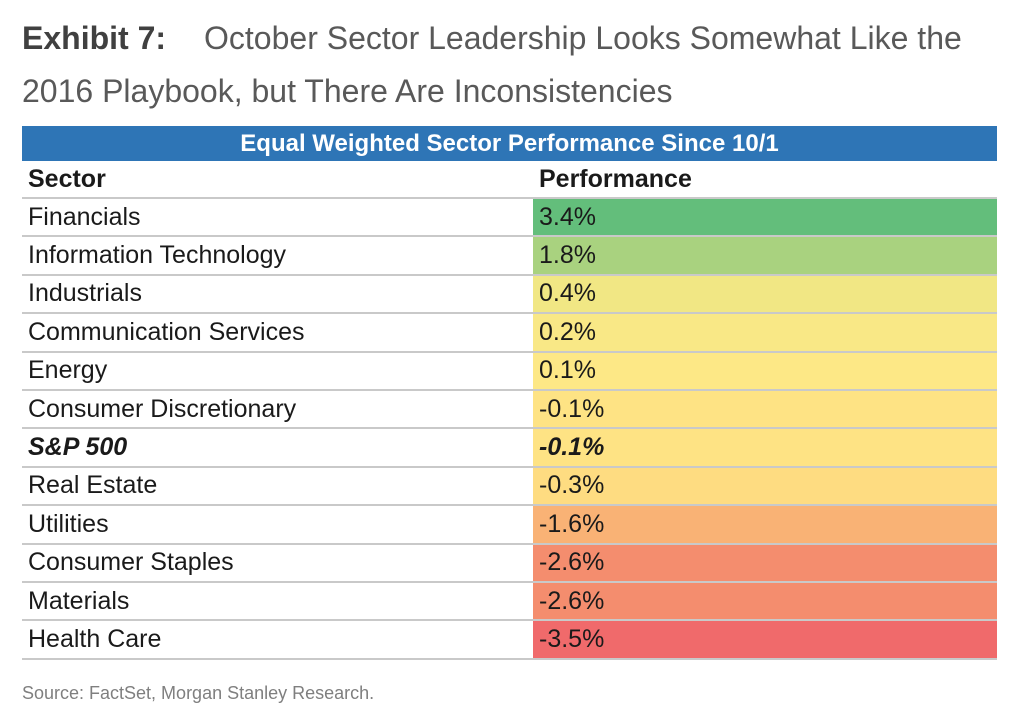 This screenshot has width=1024, height=718. Describe the element at coordinates (94, 38) in the screenshot. I see `exhibit-label: Exhibit 7:` at that location.